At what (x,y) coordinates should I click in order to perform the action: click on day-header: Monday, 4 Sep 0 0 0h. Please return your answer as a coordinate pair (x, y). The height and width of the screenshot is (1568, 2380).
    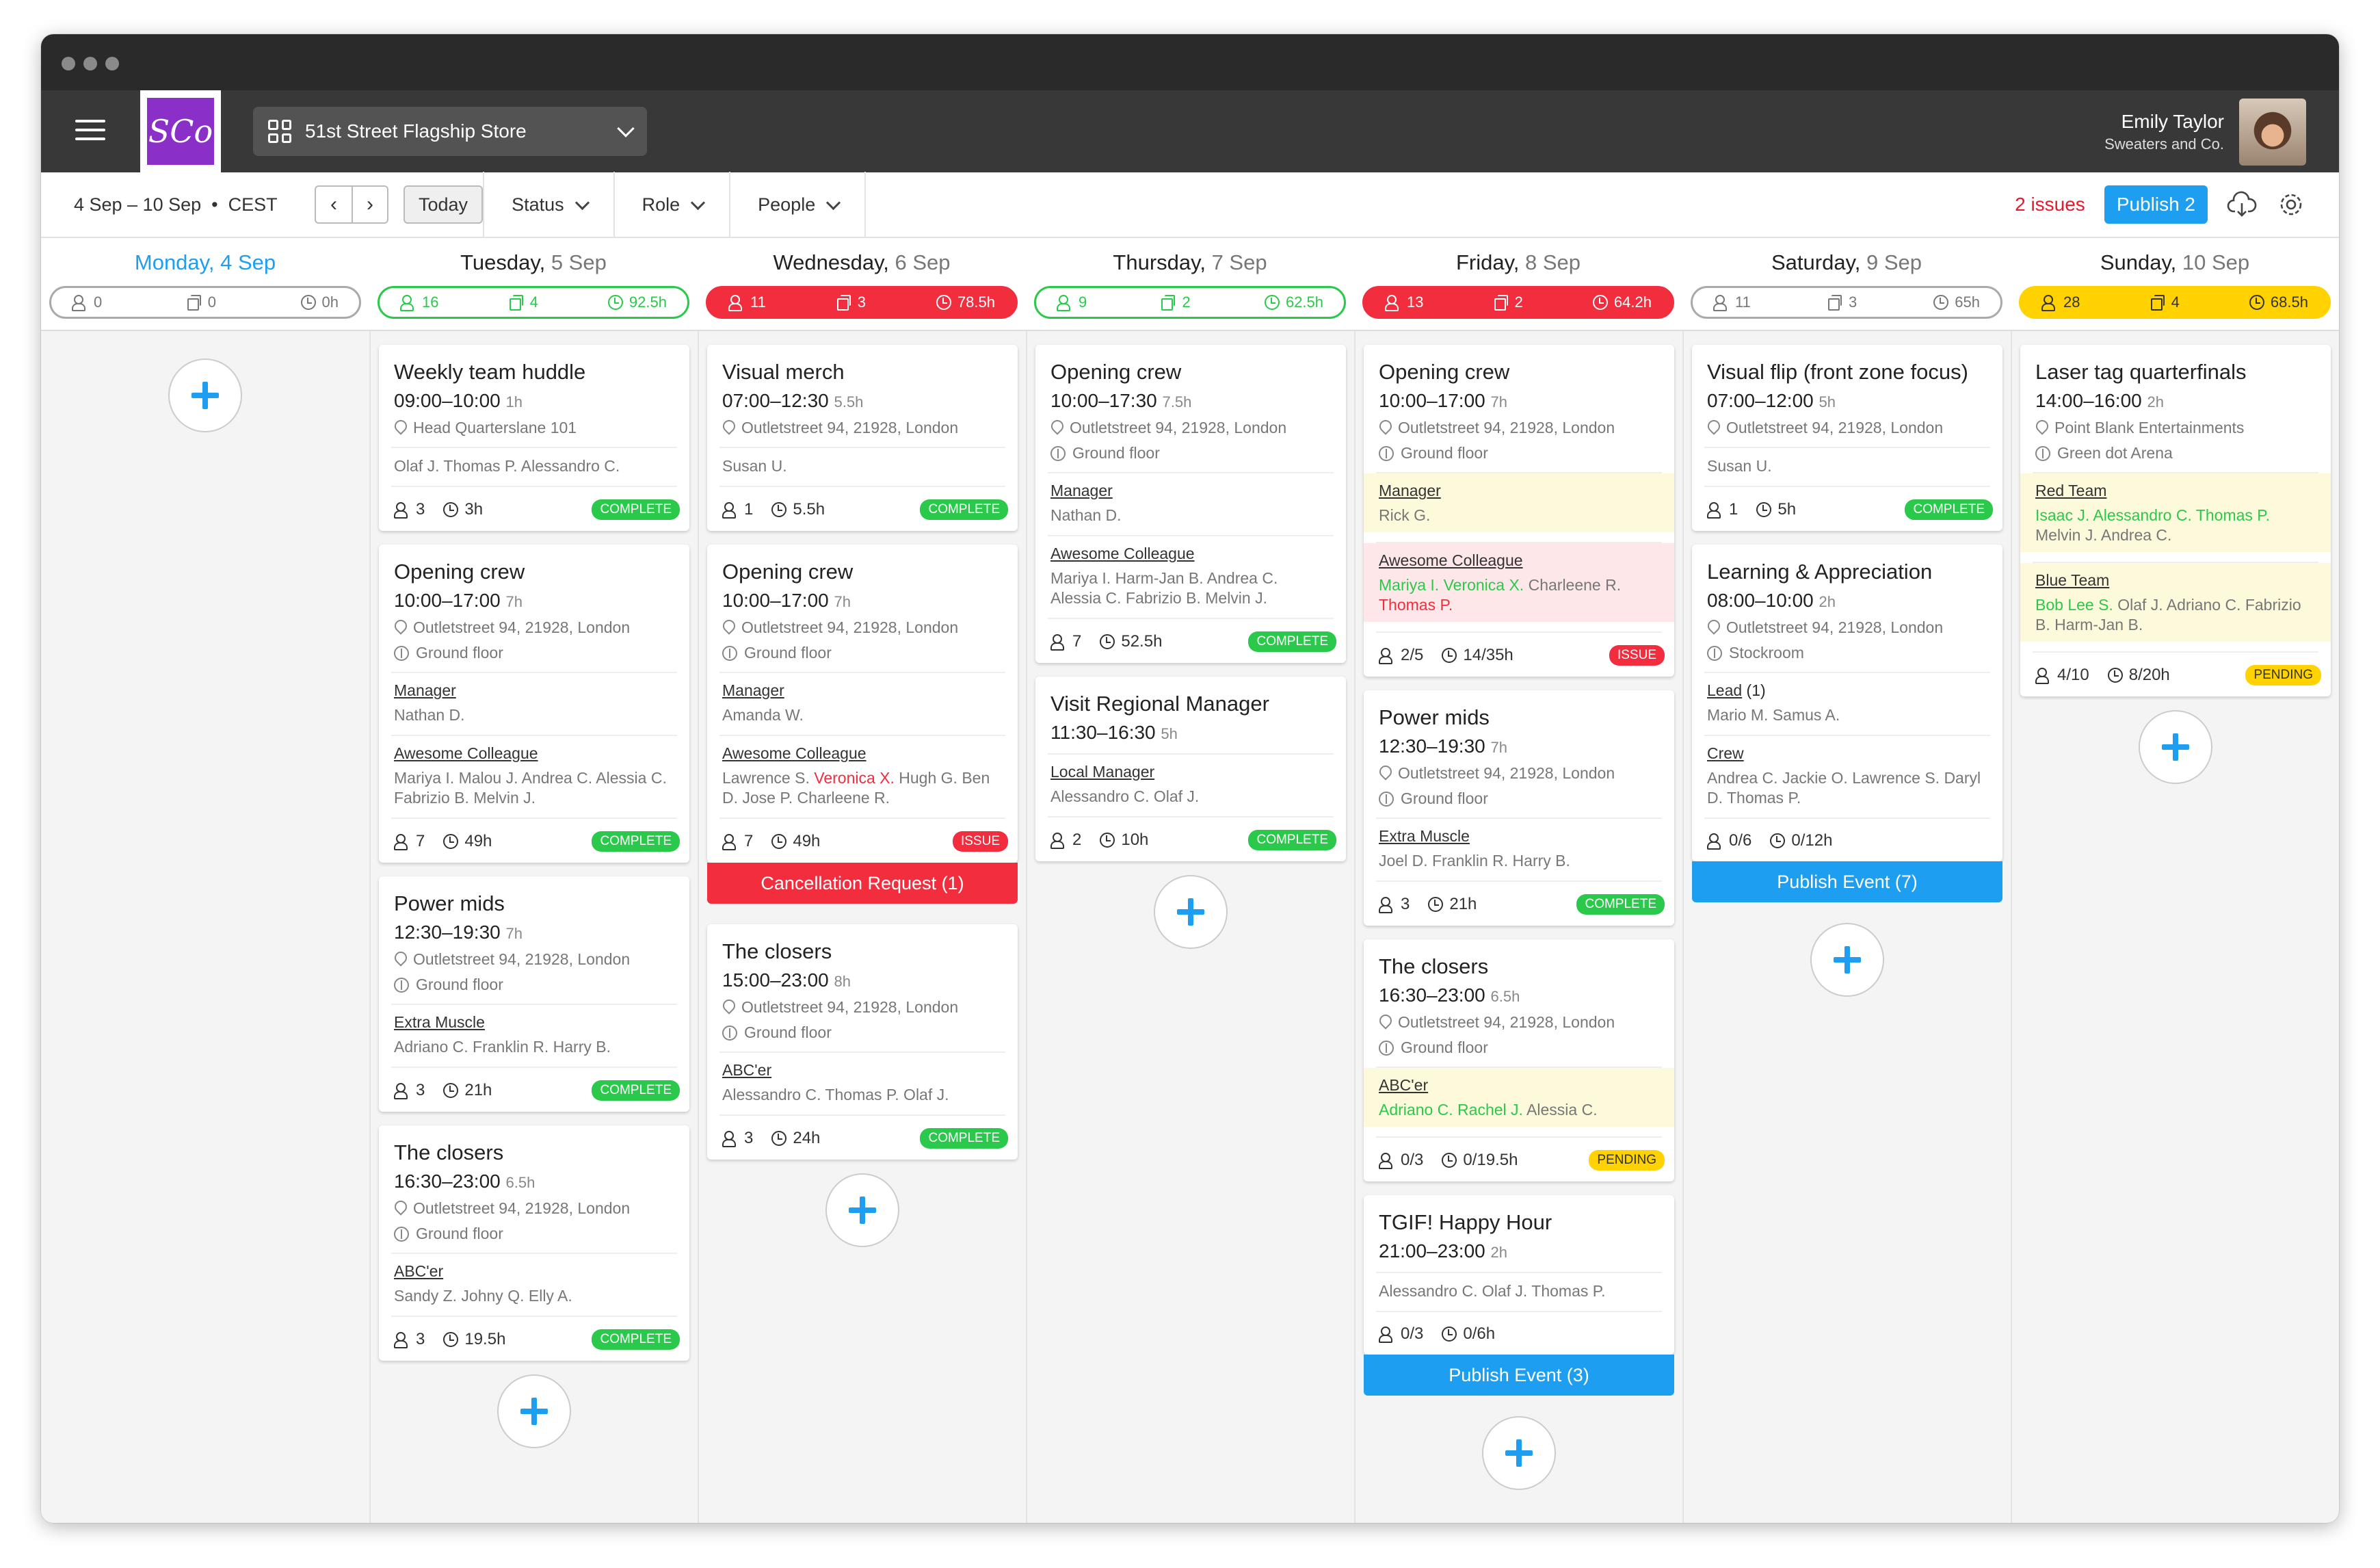
    Looking at the image, I should click on (205, 284).